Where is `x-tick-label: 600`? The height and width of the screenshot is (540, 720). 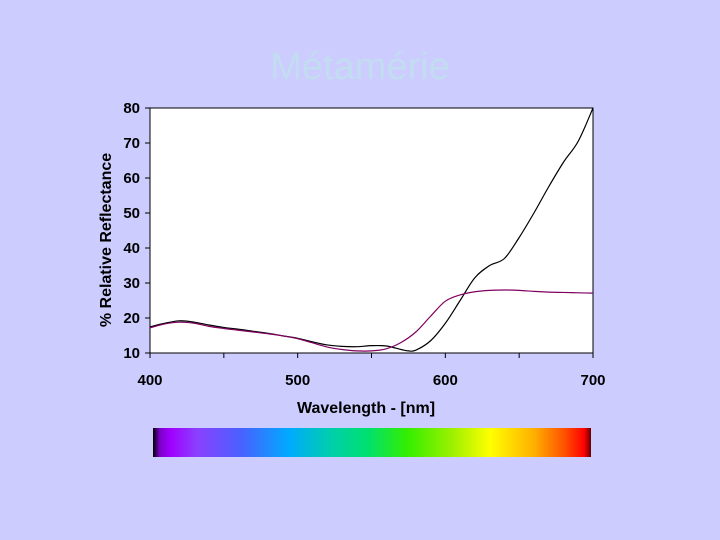 x-tick-label: 600 is located at coordinates (445, 380).